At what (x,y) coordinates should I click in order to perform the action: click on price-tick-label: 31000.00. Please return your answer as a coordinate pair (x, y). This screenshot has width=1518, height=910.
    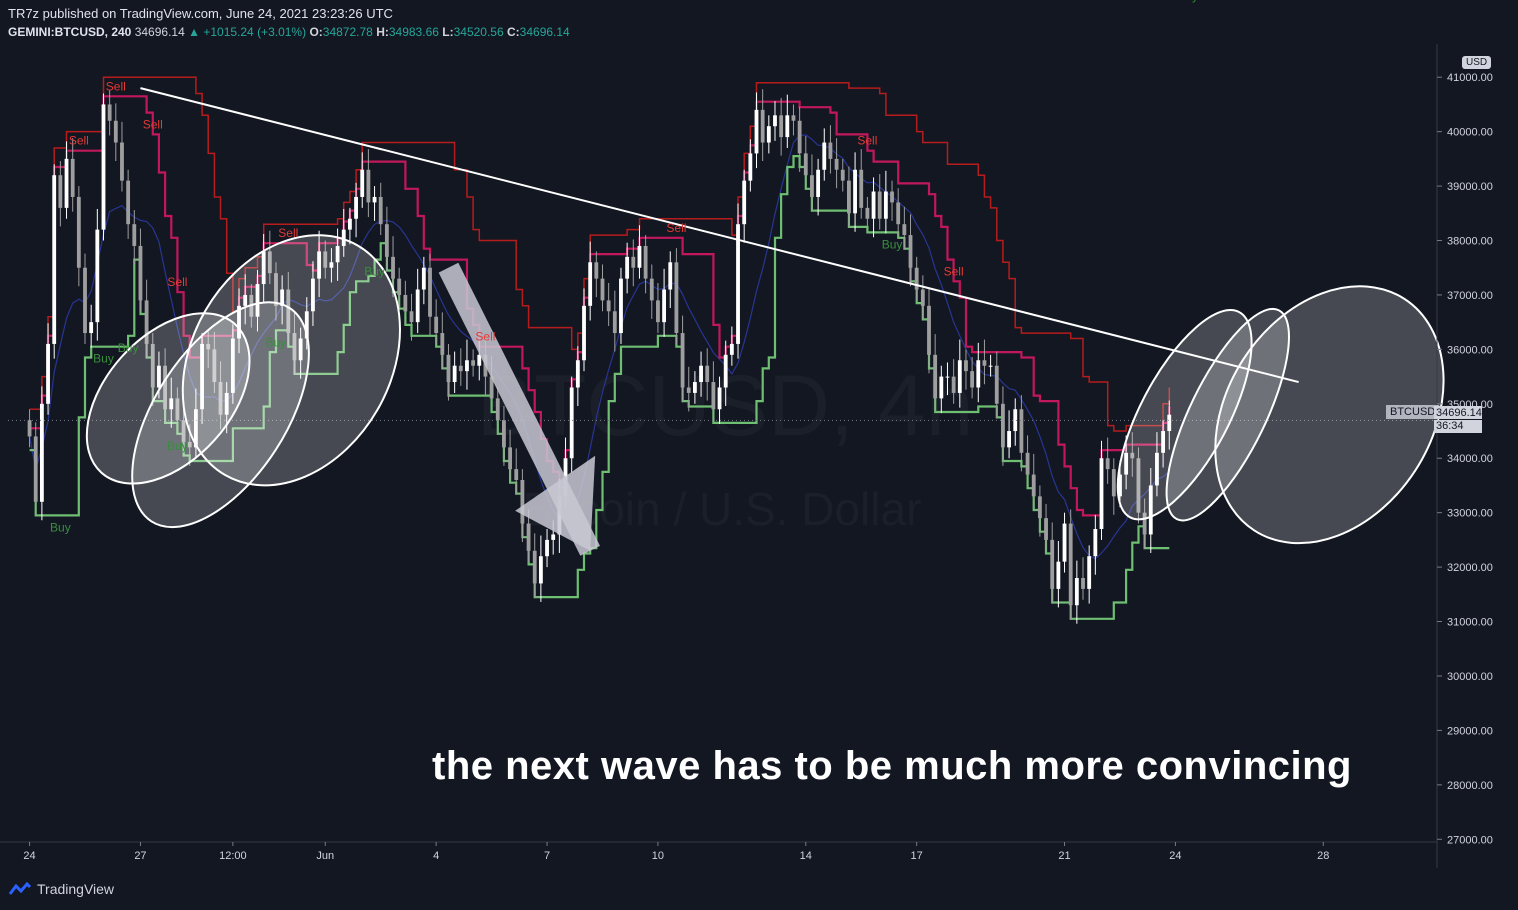
    Looking at the image, I should click on (1470, 623).